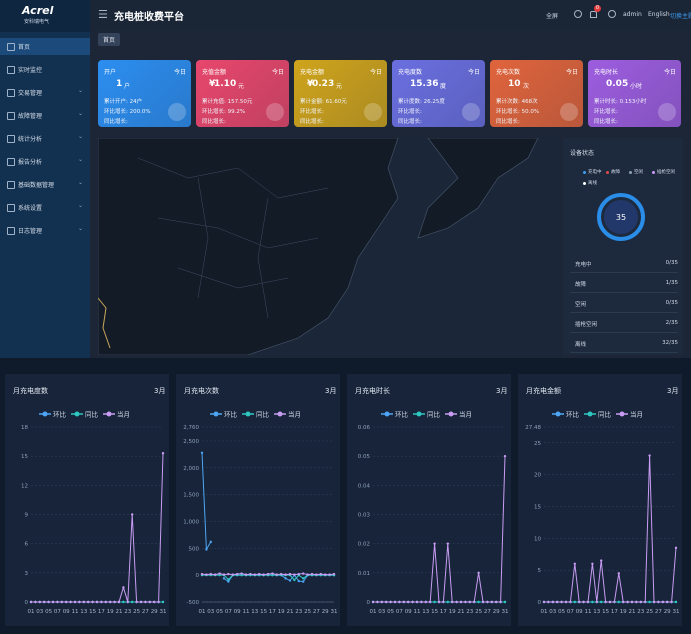 Image resolution: width=691 pixels, height=634 pixels. I want to click on menu-item: 基础数据管理, so click(36, 185).